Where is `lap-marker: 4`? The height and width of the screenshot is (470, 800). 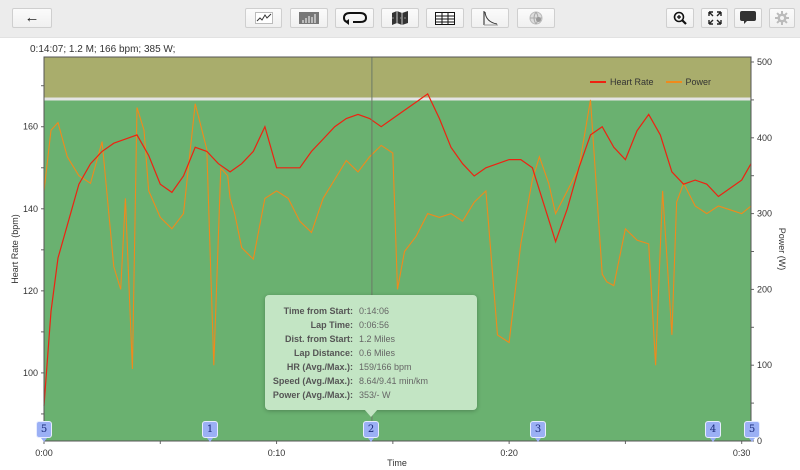 lap-marker: 4 is located at coordinates (713, 431).